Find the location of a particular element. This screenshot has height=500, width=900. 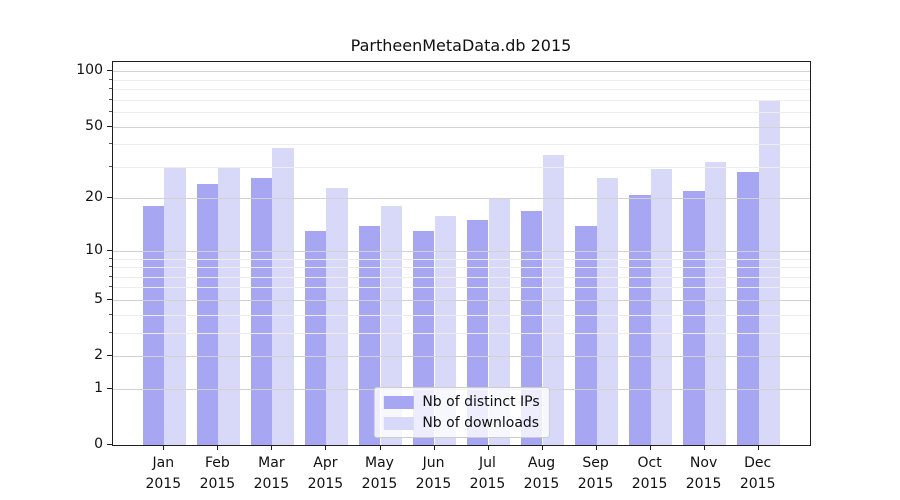

legend-item: Nb of downloads is located at coordinates (461, 423).